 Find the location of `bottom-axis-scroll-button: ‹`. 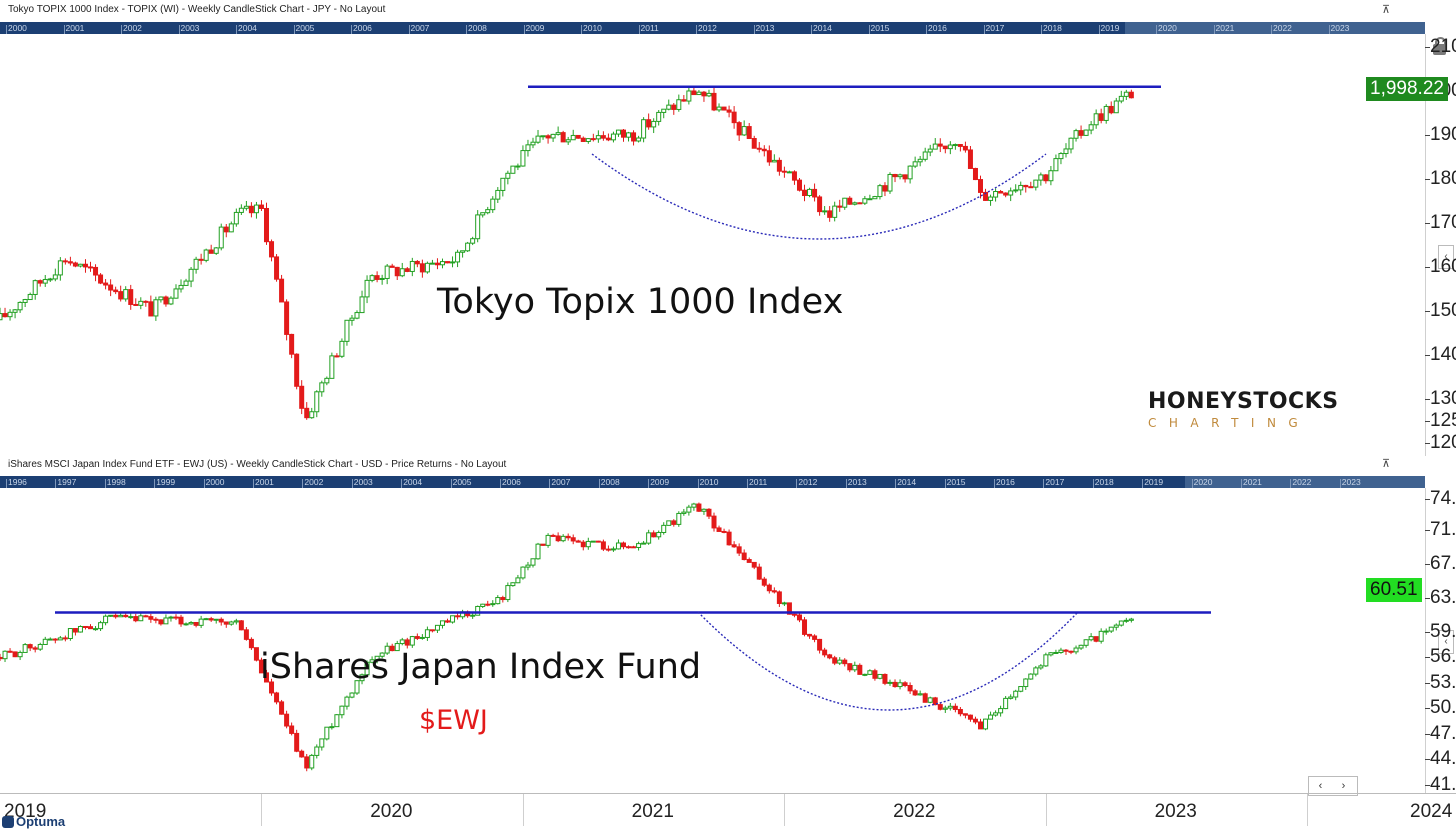

bottom-axis-scroll-button: ‹ is located at coordinates (1446, 642).